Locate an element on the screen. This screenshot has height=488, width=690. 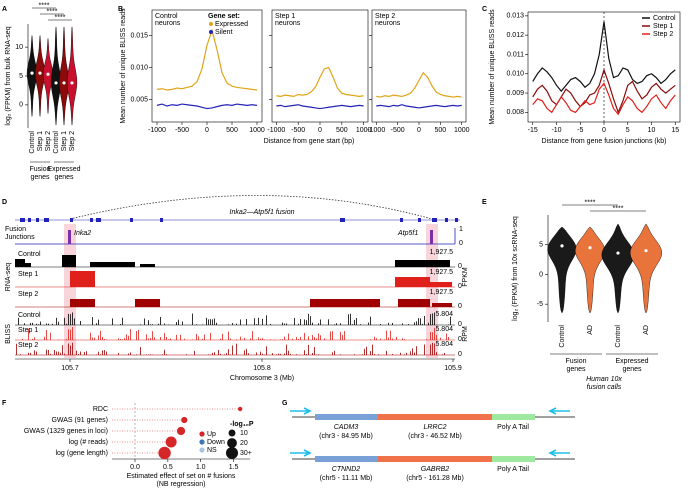
group-label: Expressed is located at coordinates (631, 361).